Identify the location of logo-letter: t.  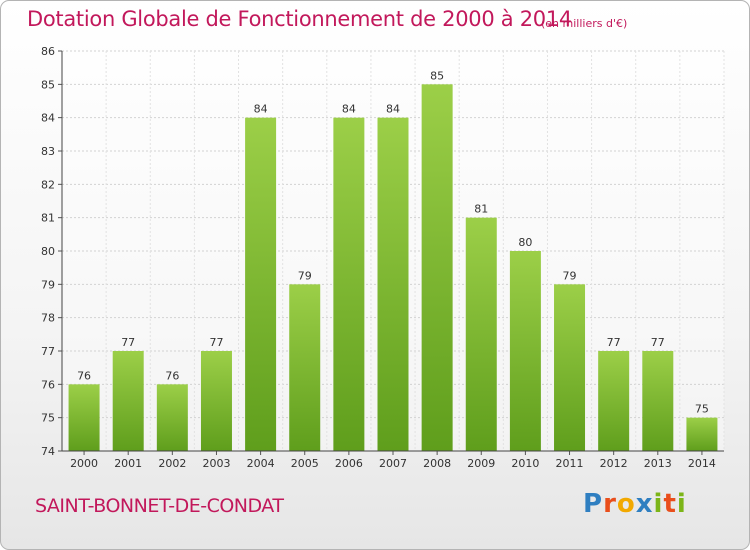
(670, 504).